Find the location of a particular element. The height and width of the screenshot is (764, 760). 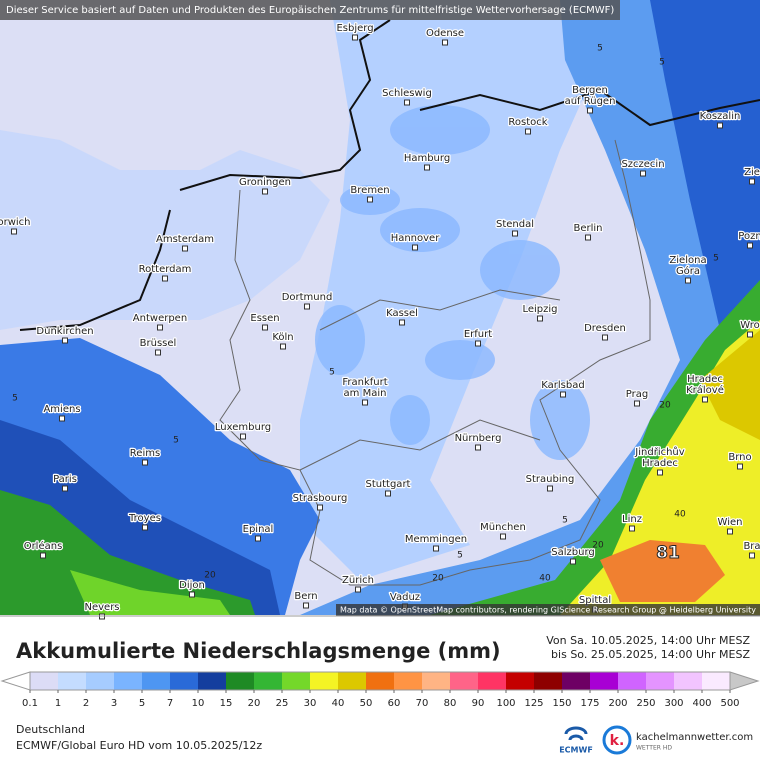

city-name: Stendal is located at coordinates (515, 224).